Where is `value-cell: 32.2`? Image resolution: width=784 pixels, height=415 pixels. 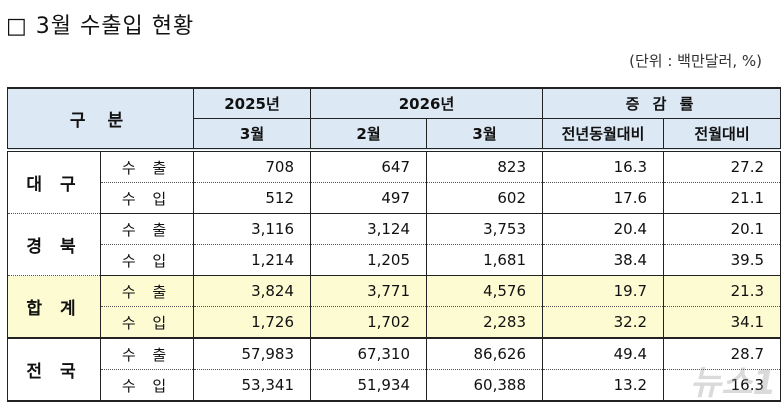
value-cell: 32.2 is located at coordinates (603, 322).